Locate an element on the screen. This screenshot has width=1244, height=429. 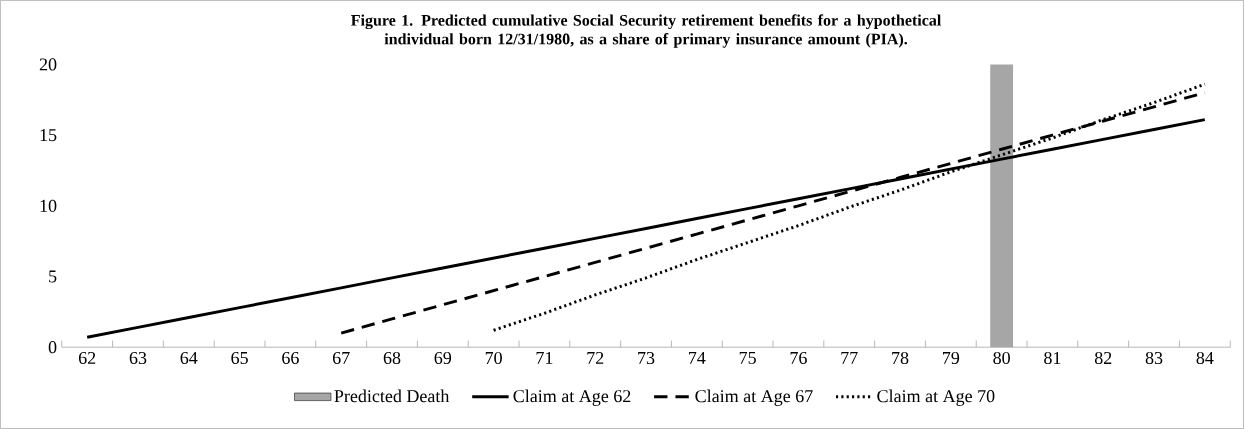
y-tick-label: 15 is located at coordinates (48, 135).